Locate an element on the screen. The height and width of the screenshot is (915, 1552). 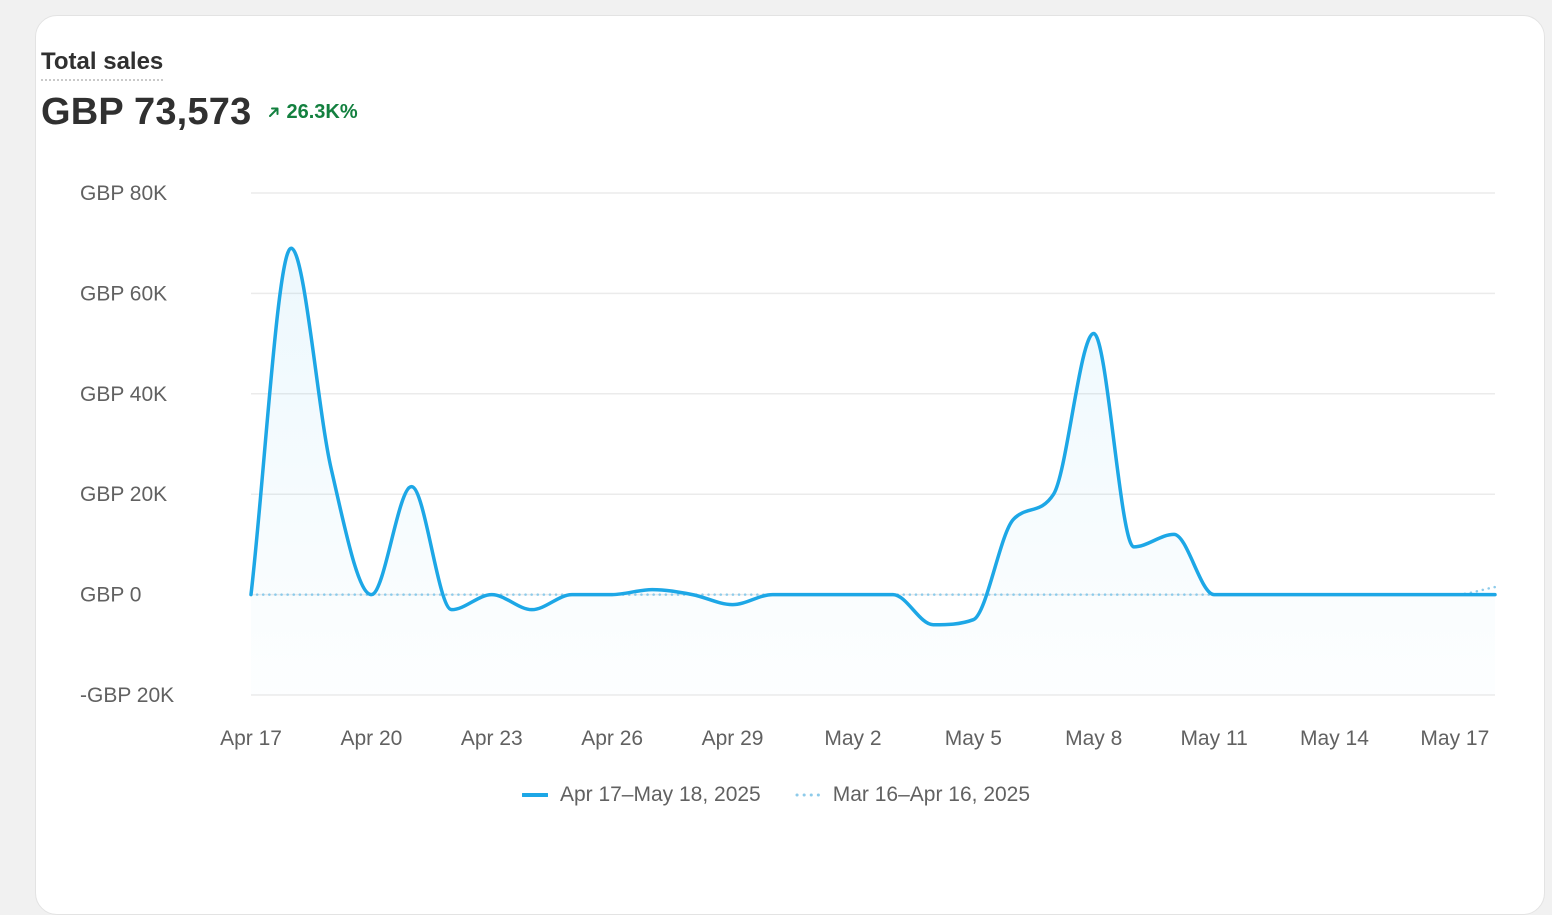
legend-item-current: Apr 17–May 18, 2025 is located at coordinates (641, 795).